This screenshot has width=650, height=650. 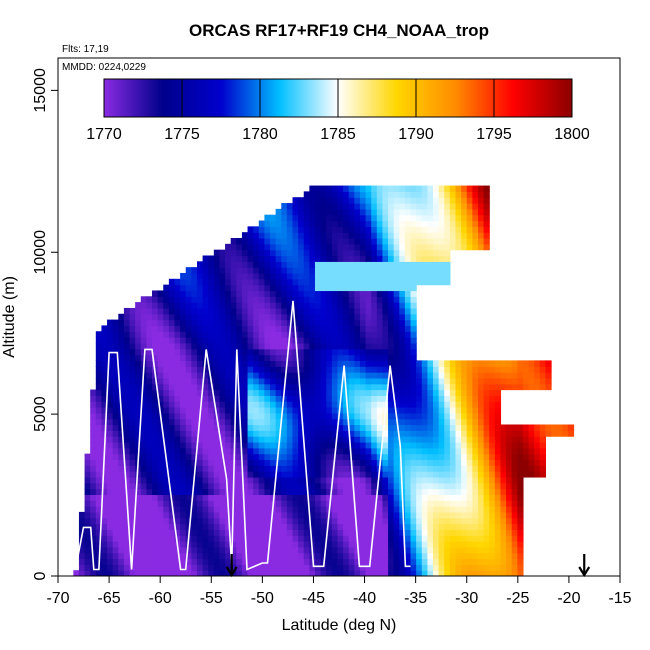 What do you see at coordinates (584, 566) in the screenshot?
I see `down-arrow-icon` at bounding box center [584, 566].